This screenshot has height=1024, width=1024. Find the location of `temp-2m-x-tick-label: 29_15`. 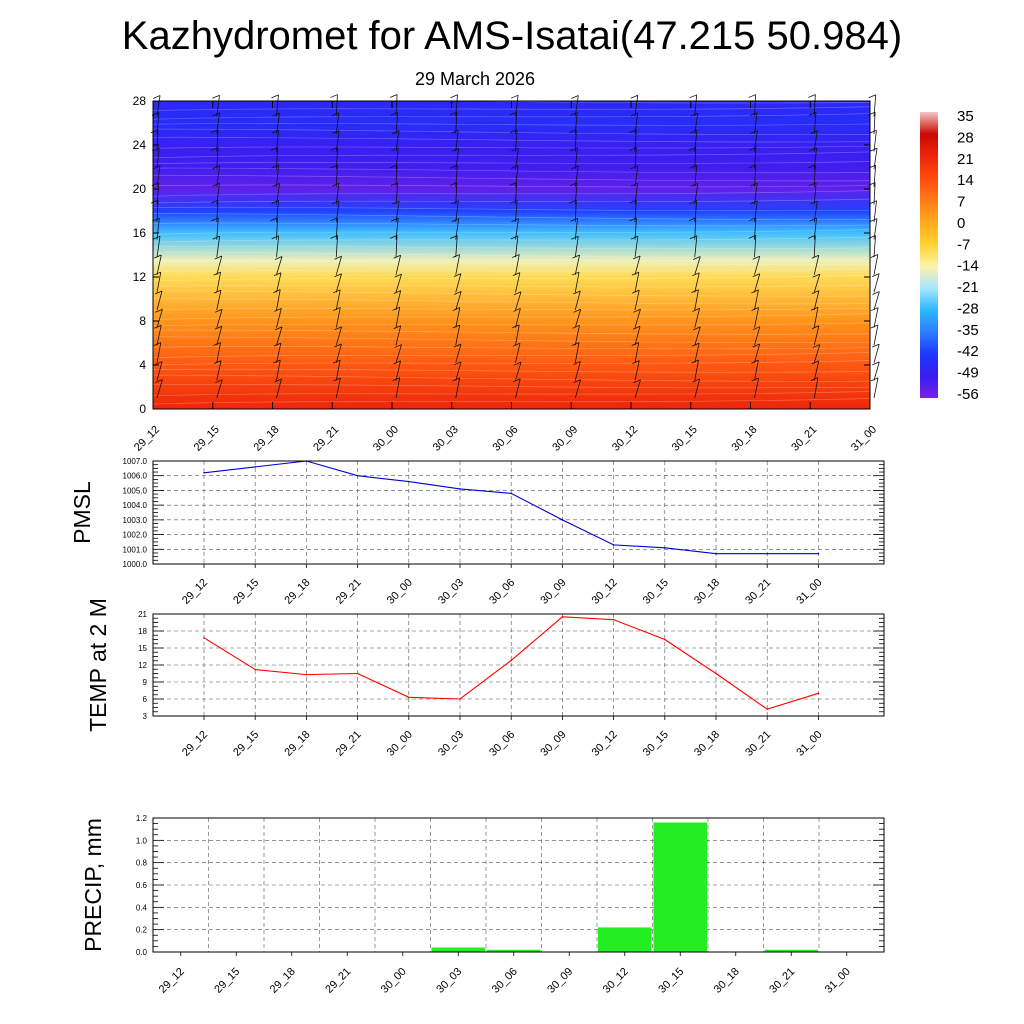

temp-2m-x-tick-label: 29_15 is located at coordinates (246, 744).